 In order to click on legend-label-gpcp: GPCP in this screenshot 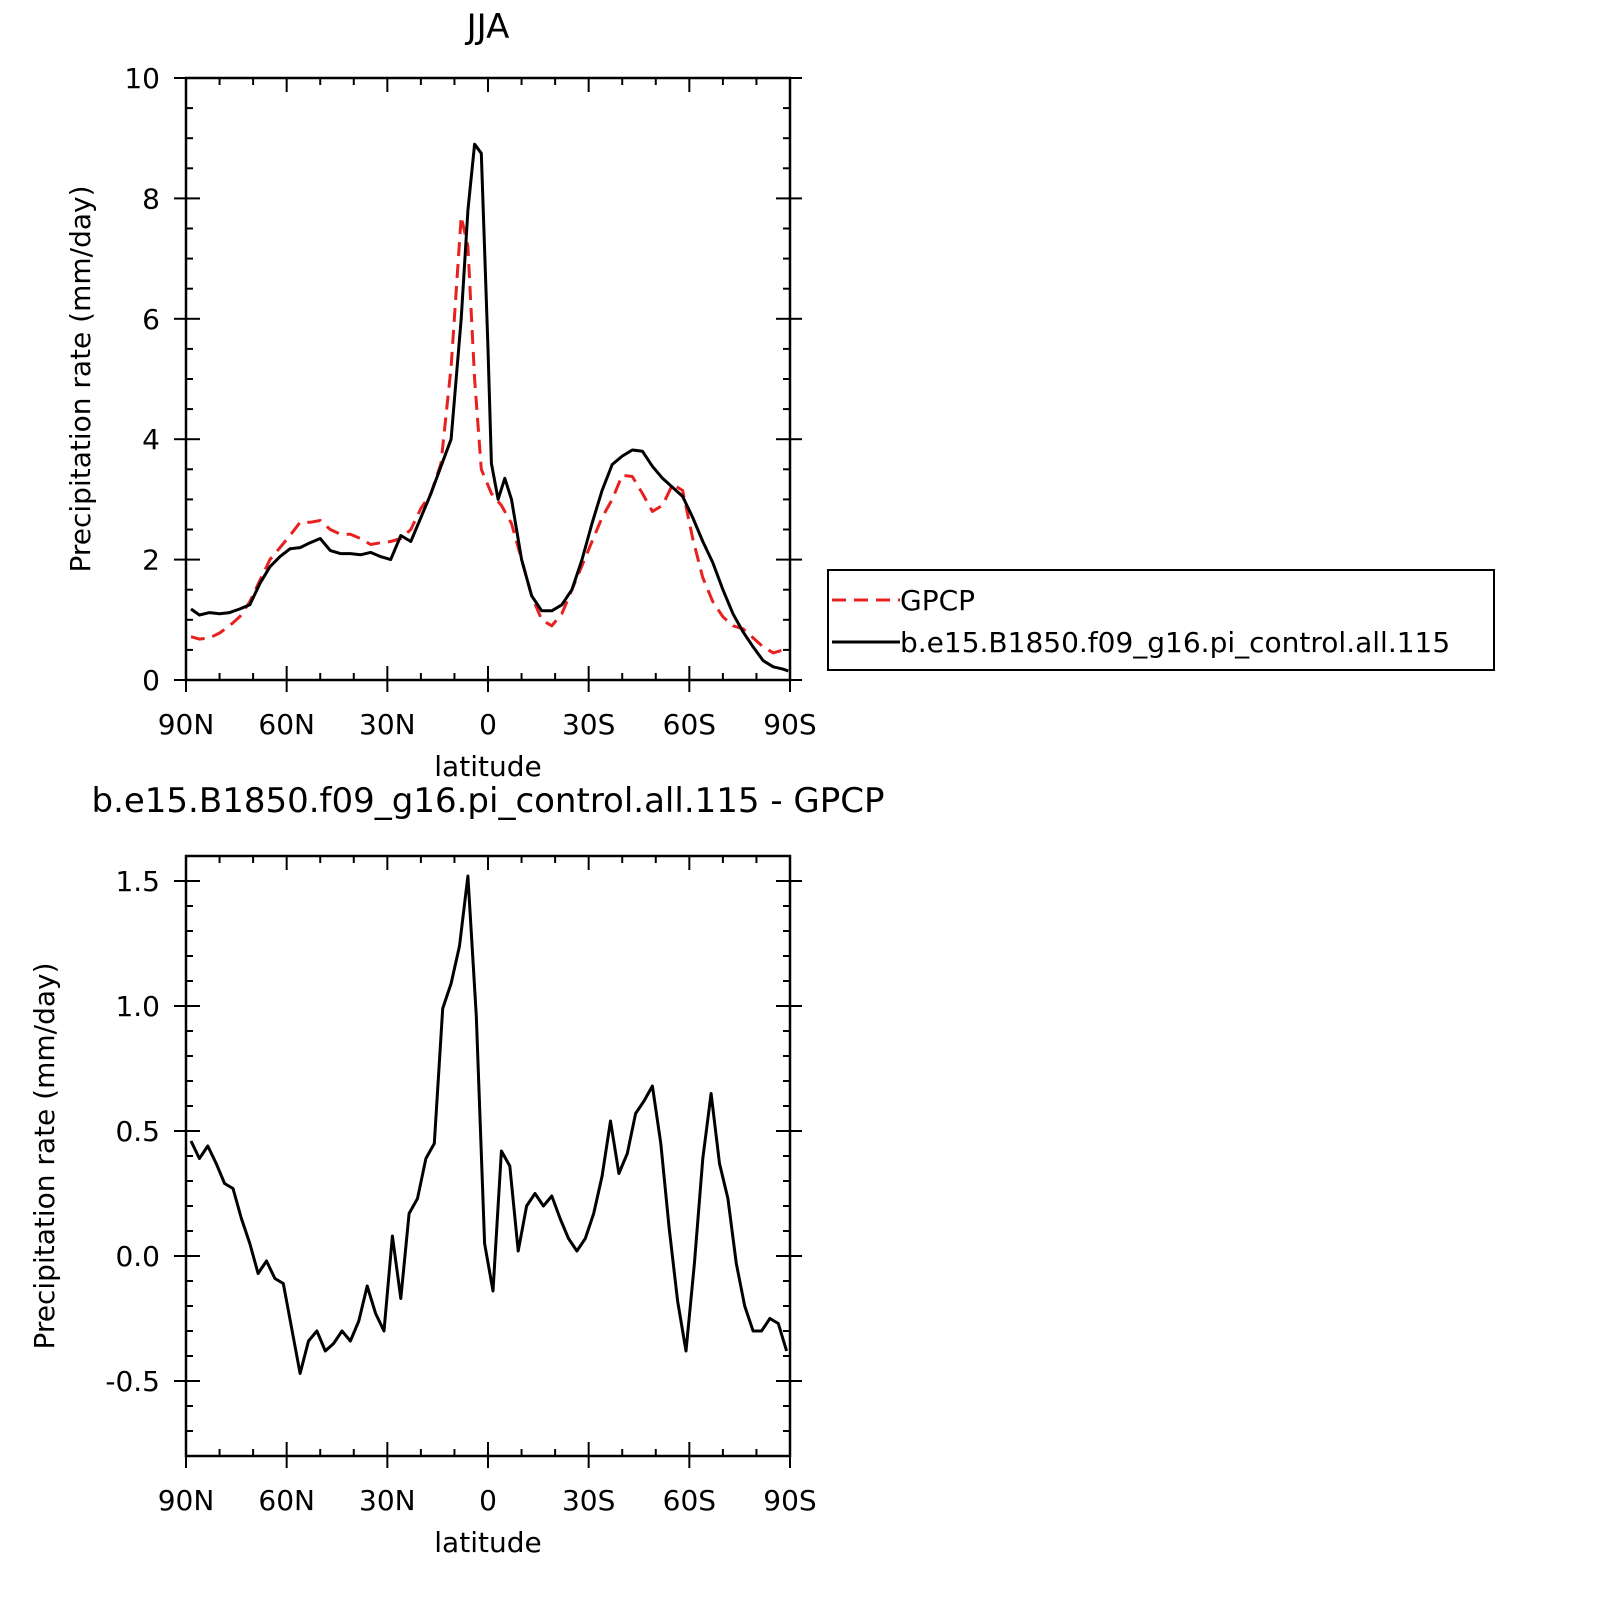, I will do `click(937, 600)`.